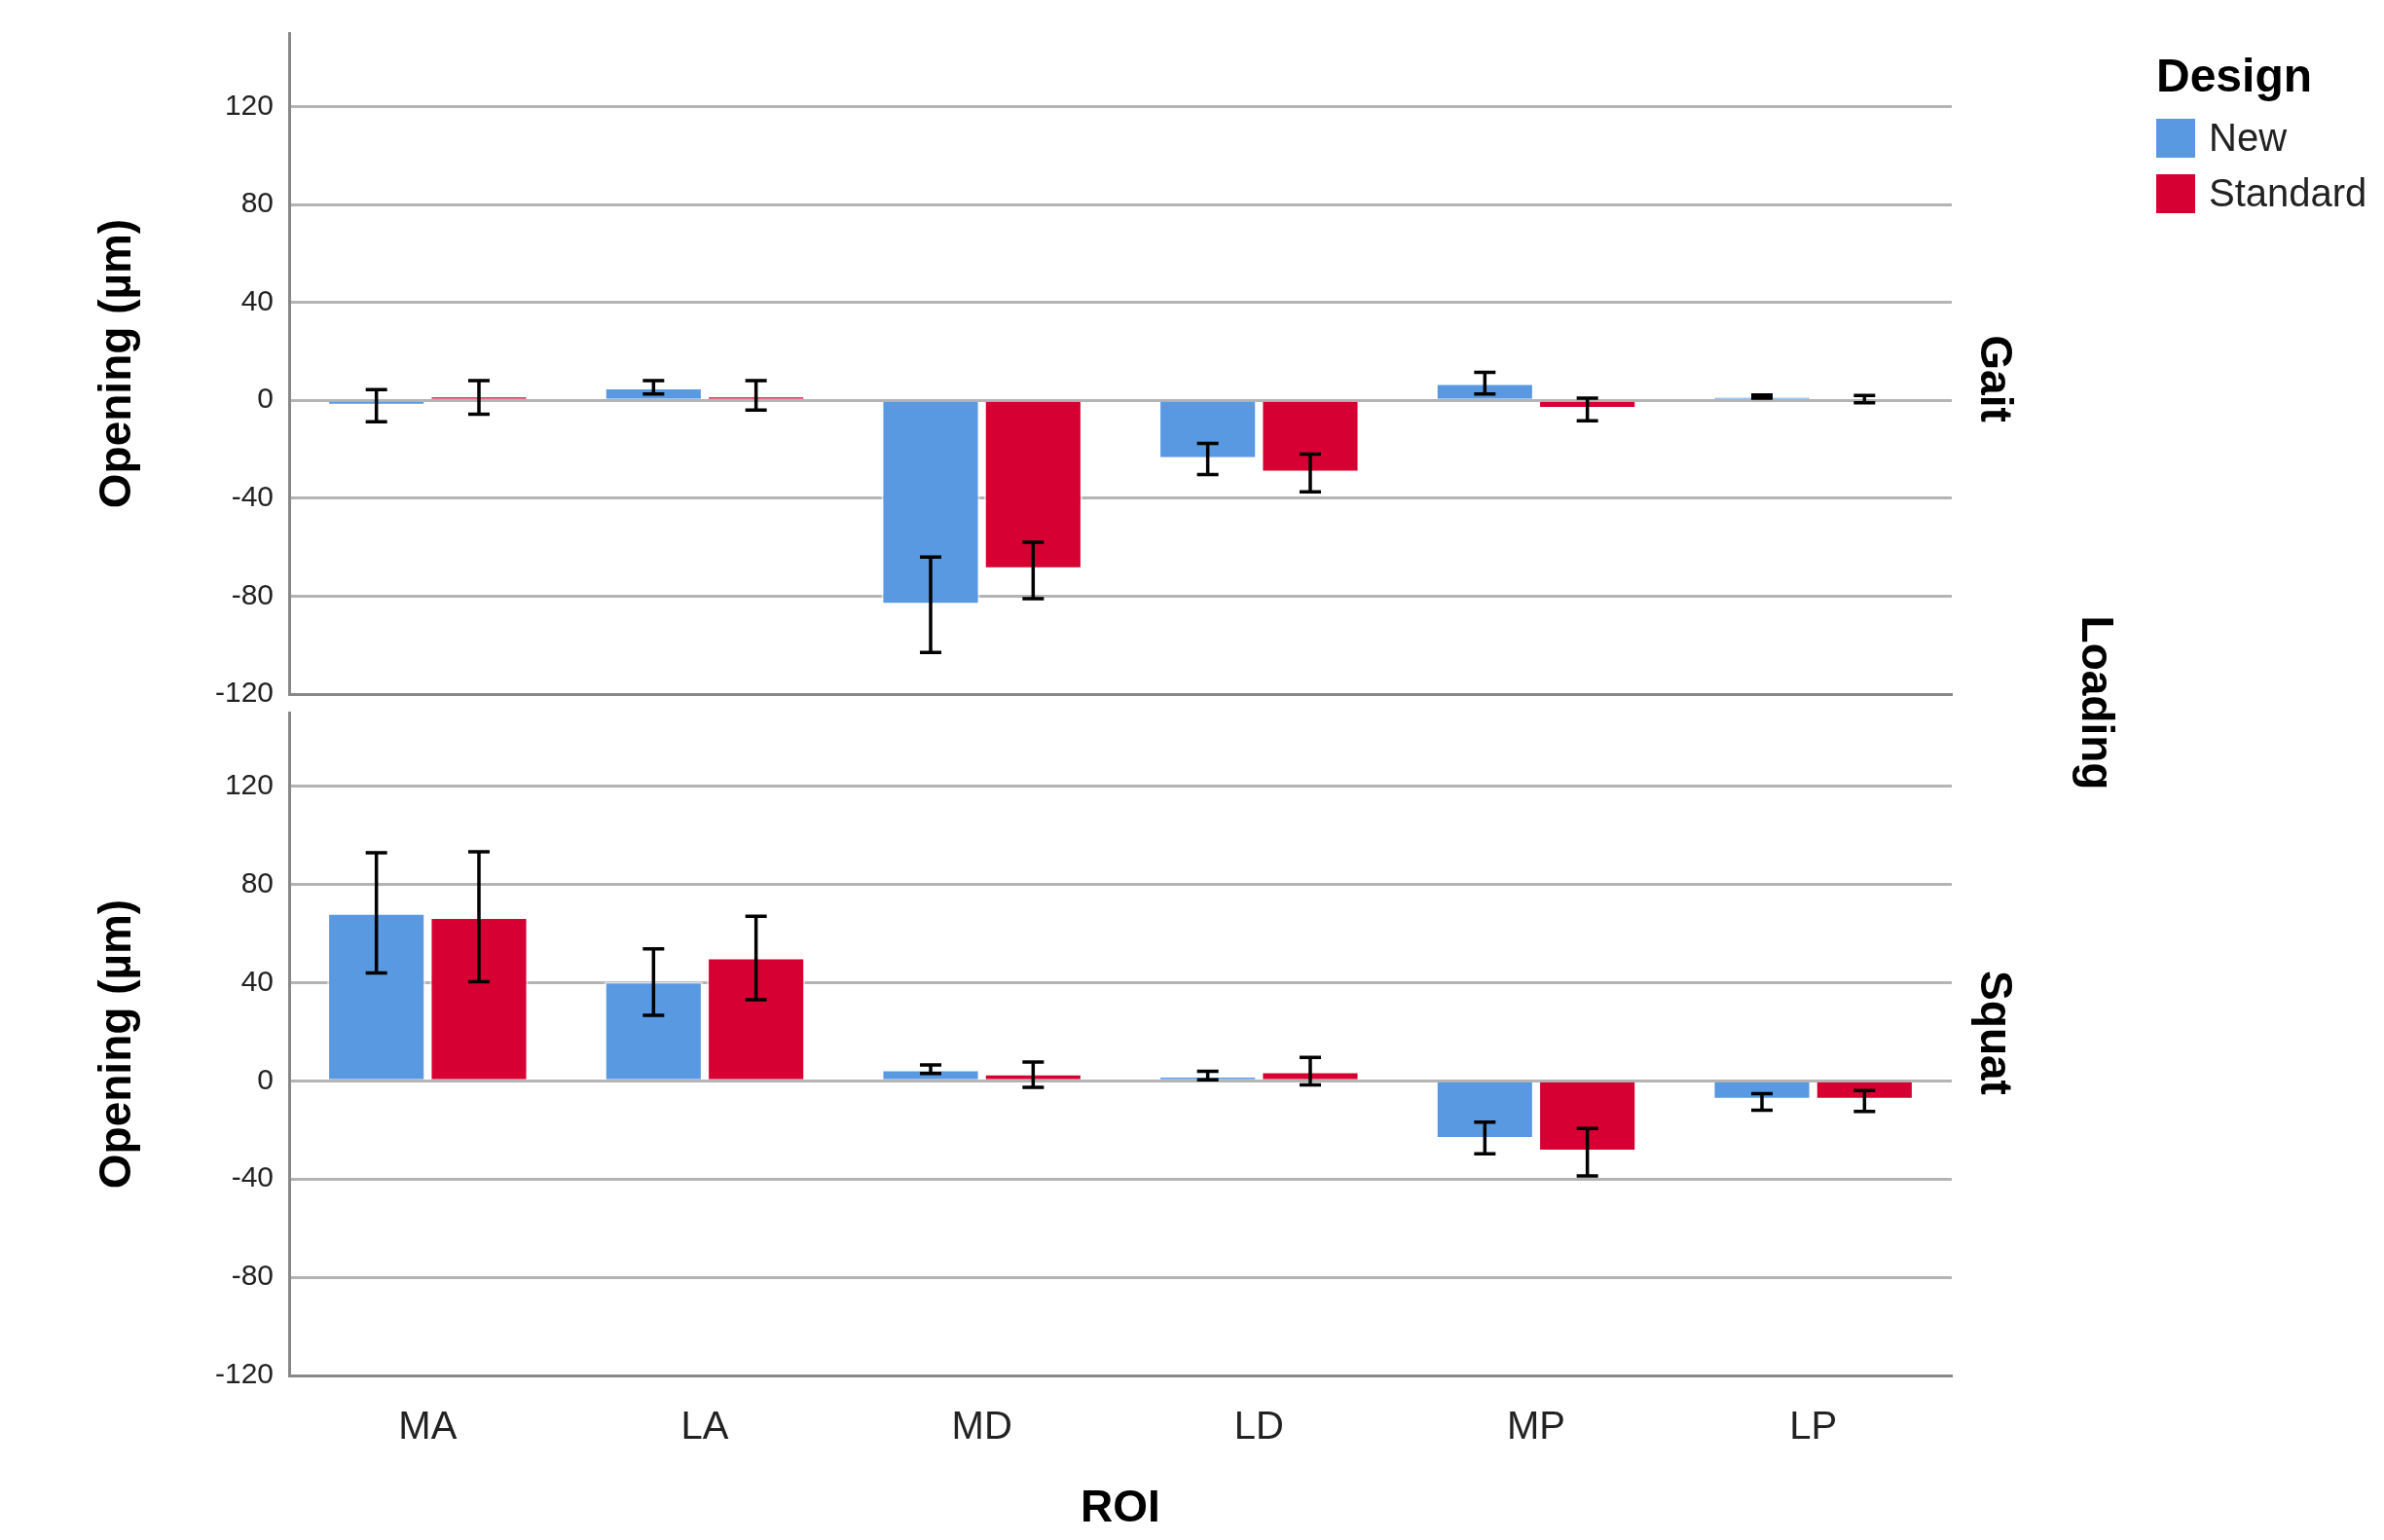  Describe the element at coordinates (1258, 1426) in the screenshot. I see `x-tick-label: LD` at that location.